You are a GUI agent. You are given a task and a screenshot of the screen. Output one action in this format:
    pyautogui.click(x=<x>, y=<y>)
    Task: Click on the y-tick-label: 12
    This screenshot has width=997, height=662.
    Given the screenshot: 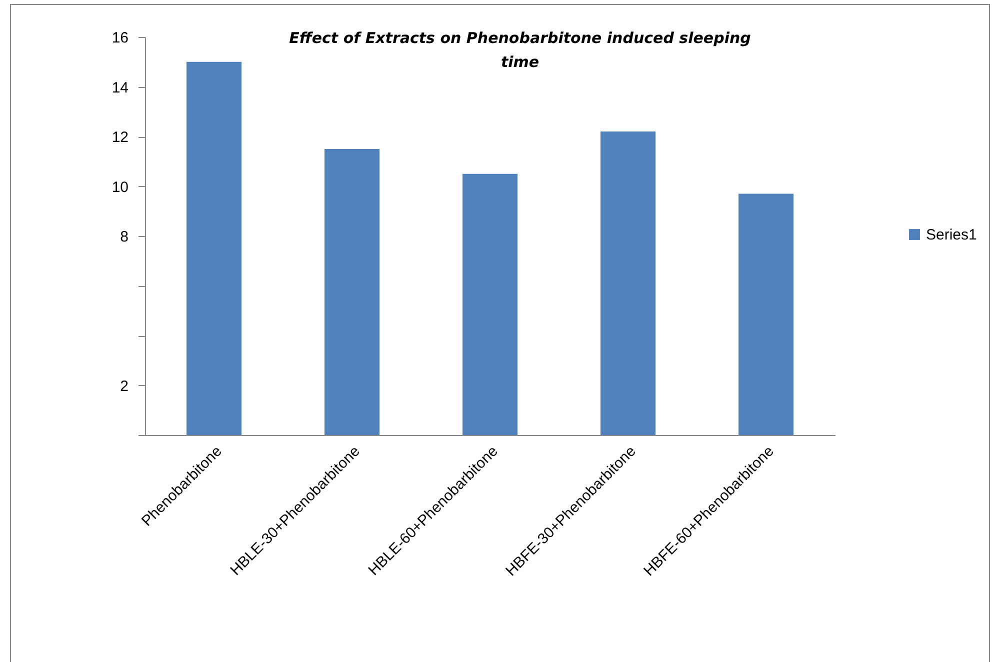 What is the action you would take?
    pyautogui.click(x=120, y=137)
    